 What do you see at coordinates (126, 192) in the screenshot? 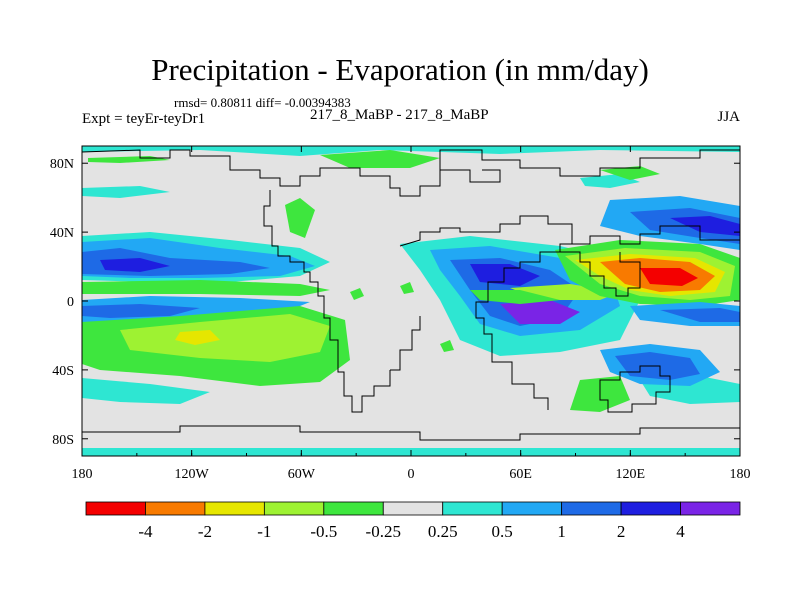
I see `field-n-pacific-wet` at bounding box center [126, 192].